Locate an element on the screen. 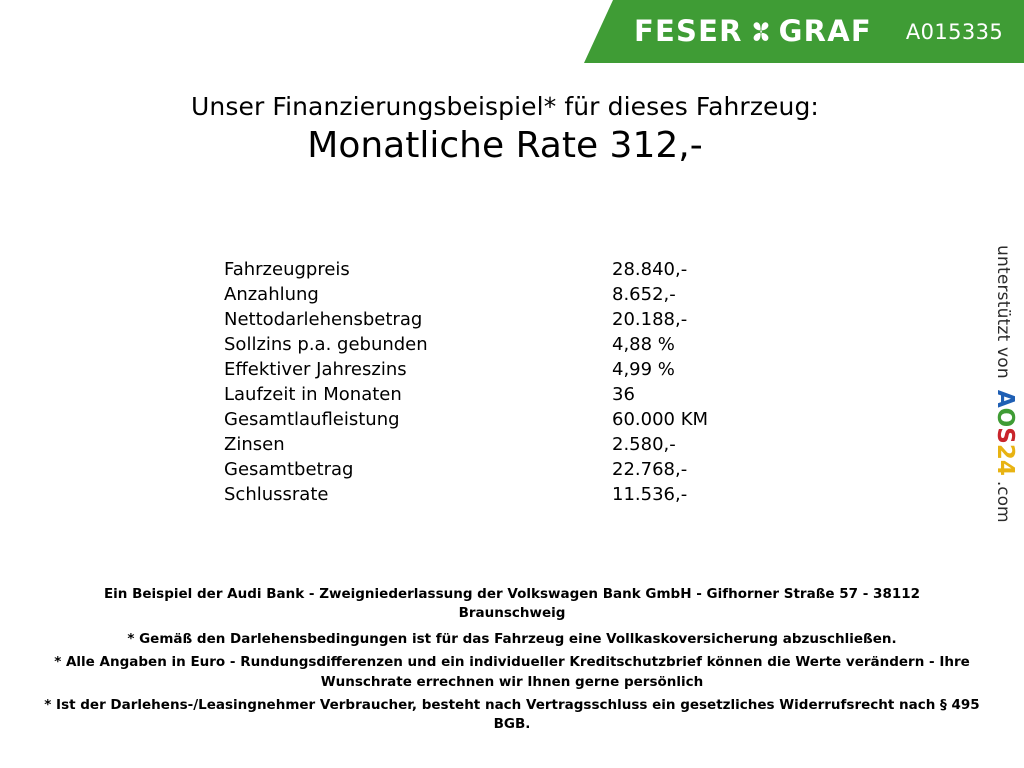 This screenshot has height=768, width=1024. row-value: 20.188,- is located at coordinates (650, 319).